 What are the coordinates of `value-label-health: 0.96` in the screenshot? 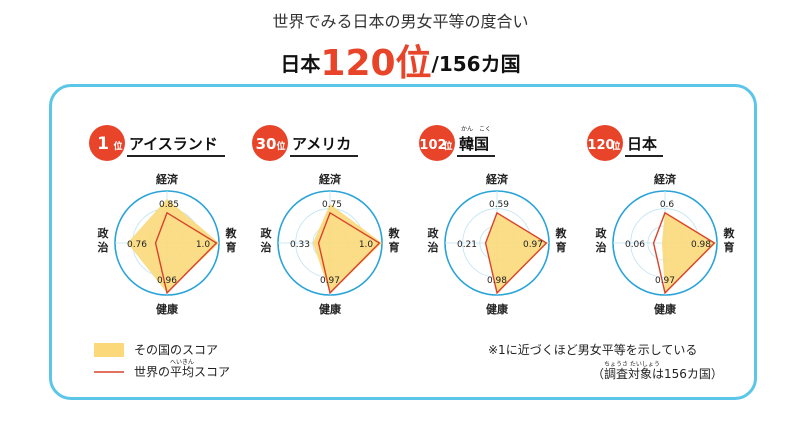 It's located at (167, 281).